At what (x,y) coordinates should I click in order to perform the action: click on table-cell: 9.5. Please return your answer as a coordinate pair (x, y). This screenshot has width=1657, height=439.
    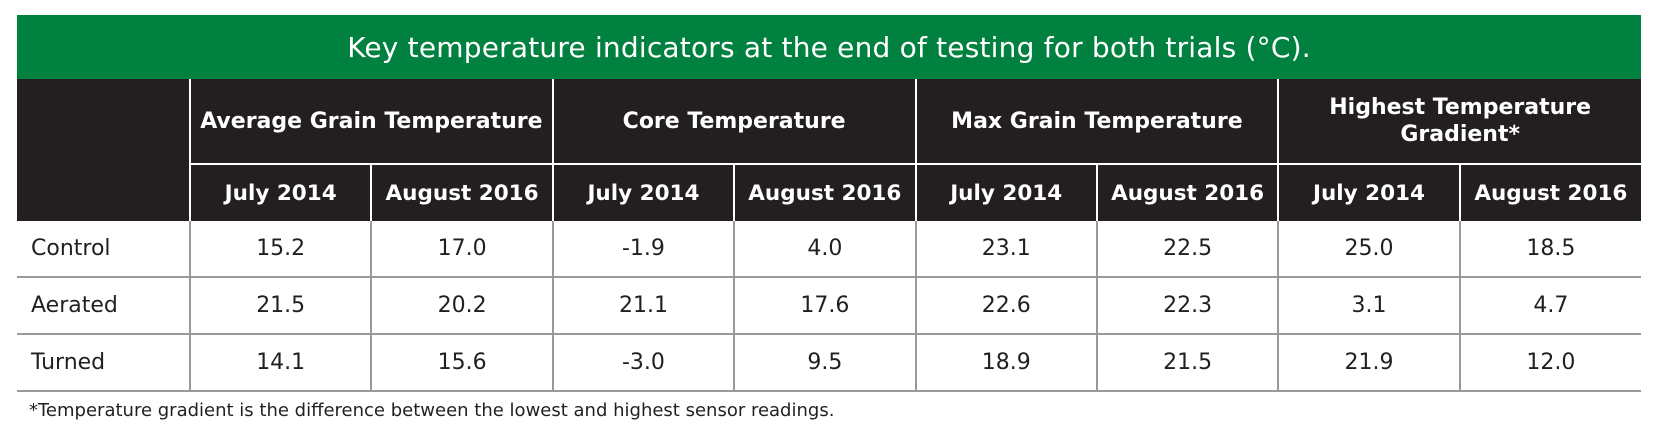
    Looking at the image, I should click on (824, 363).